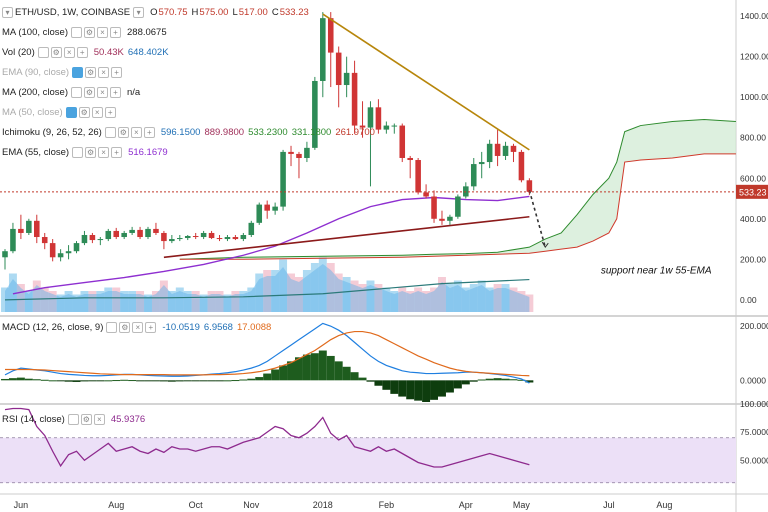 The width and height of the screenshot is (768, 512). What do you see at coordinates (268, 132) in the screenshot?
I see `indicator-value: 533.2300` at bounding box center [268, 132].